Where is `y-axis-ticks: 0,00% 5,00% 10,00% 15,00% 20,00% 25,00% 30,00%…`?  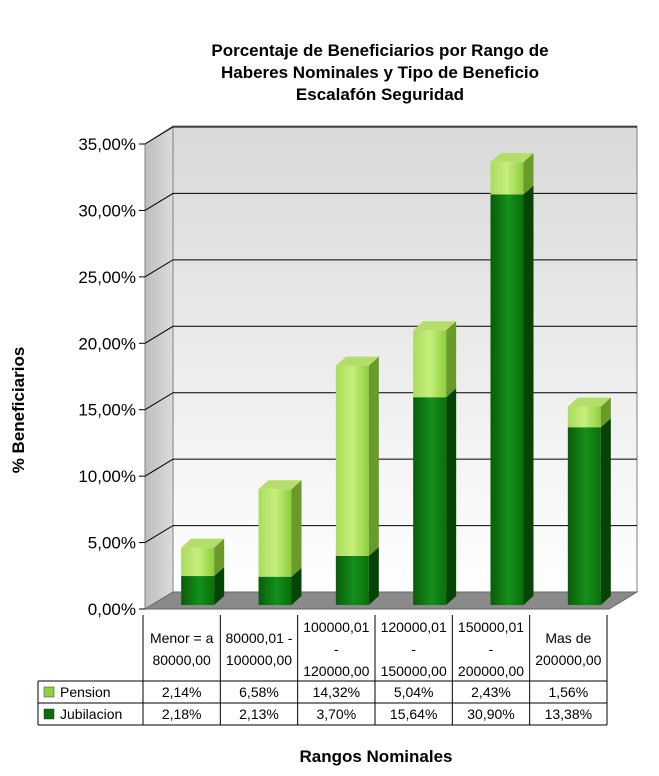
y-axis-ticks: 0,00% 5,00% 10,00% 15,00% 20,00% 25,00% 30,00%… is located at coordinates (111, 377).